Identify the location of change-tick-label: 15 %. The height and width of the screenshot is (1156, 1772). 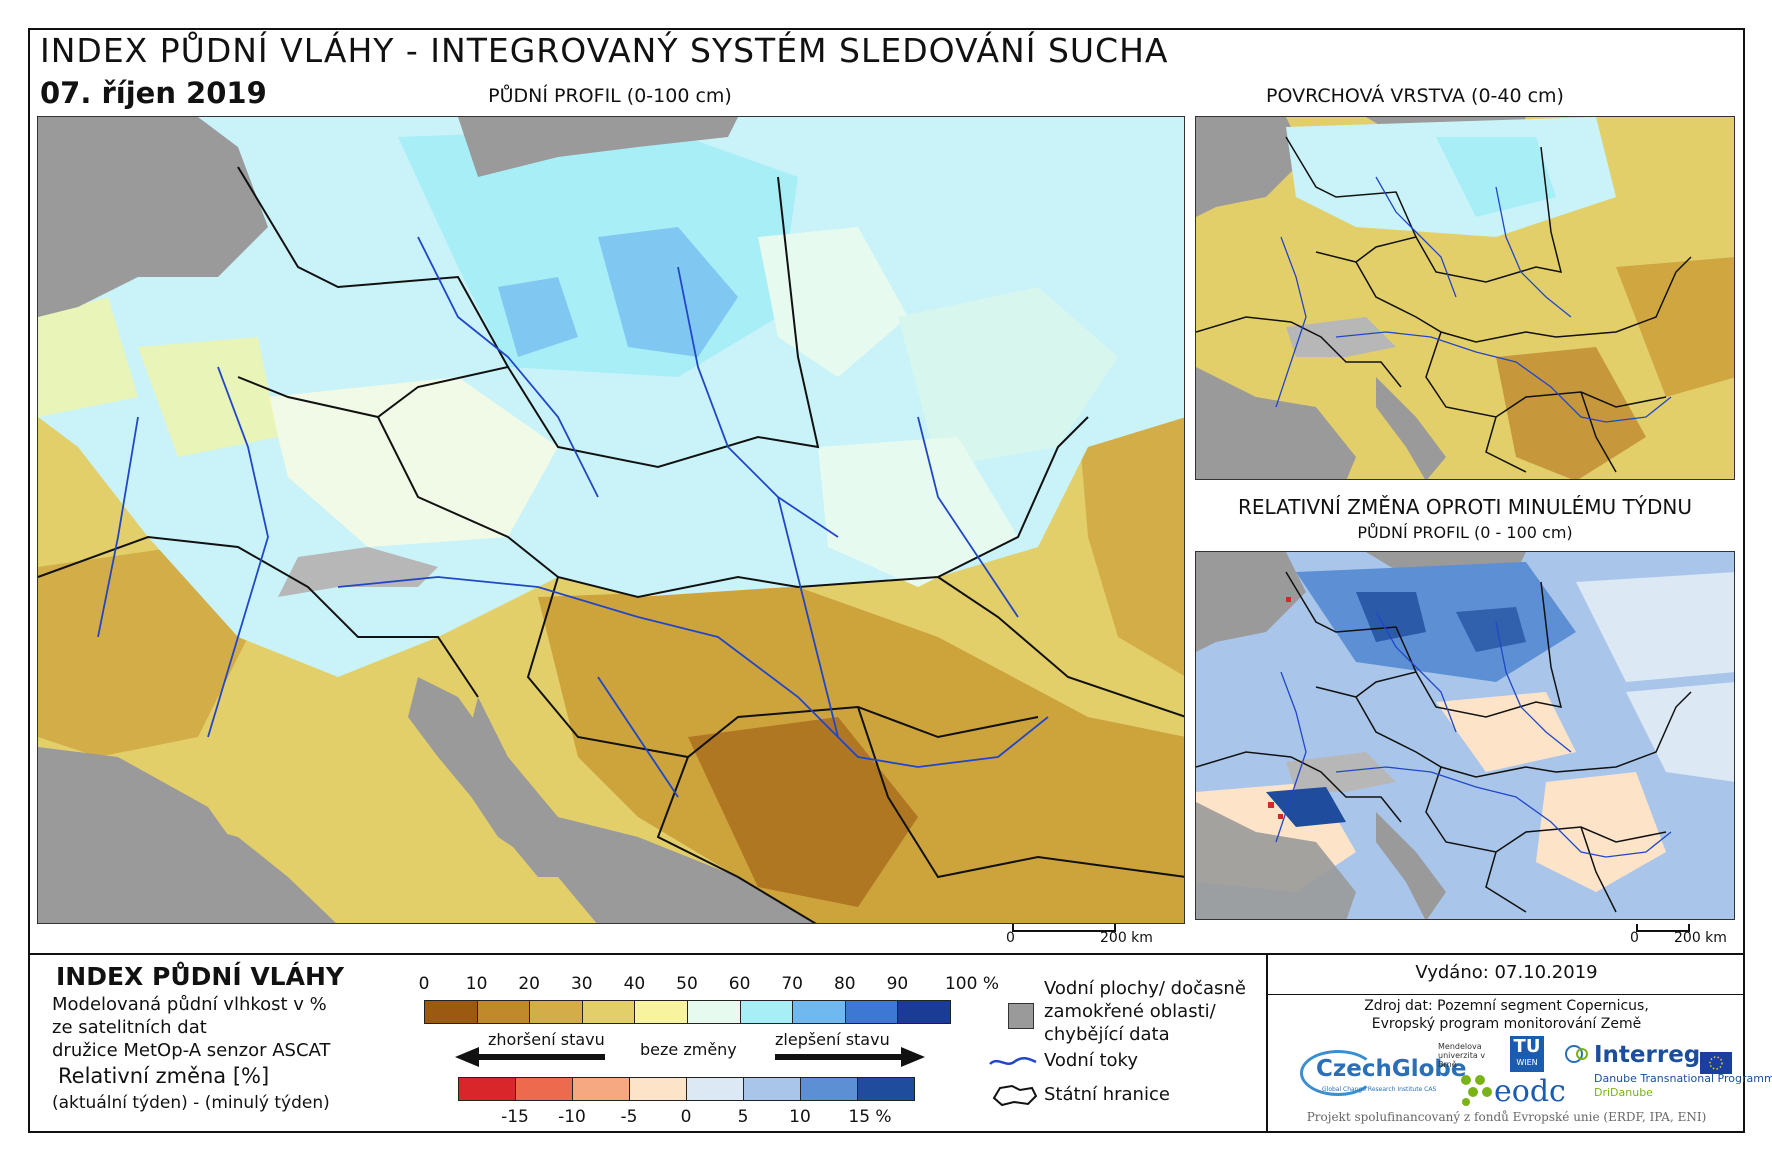
(870, 1117).